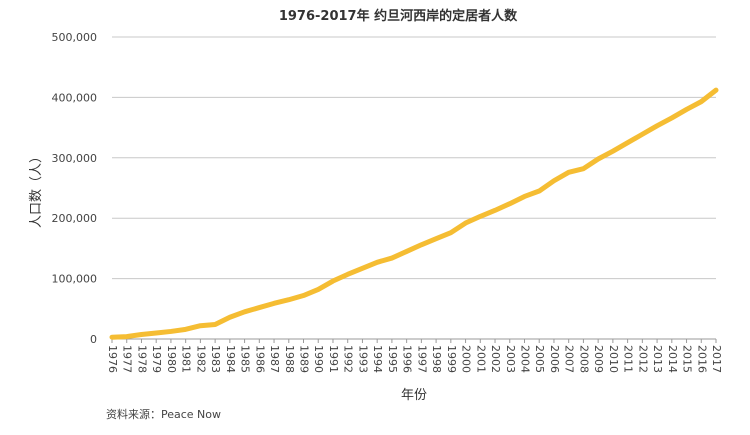  Describe the element at coordinates (398, 16) in the screenshot. I see `chart-title: 1976-2017年 约旦河西岸的定居者人数` at that location.